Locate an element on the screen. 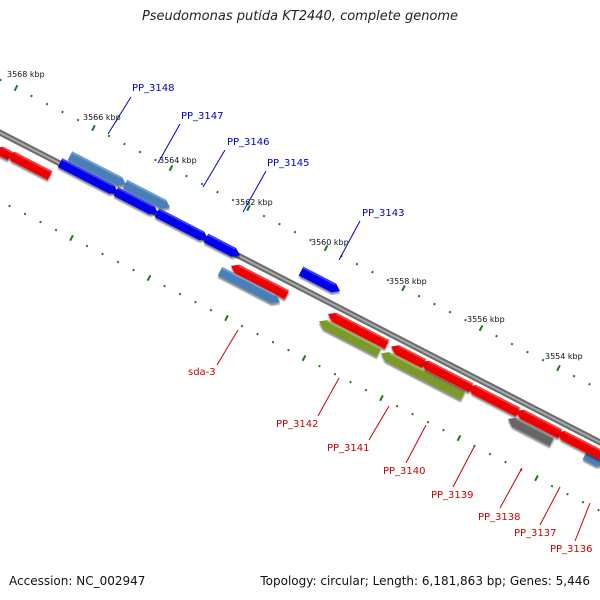  gene-pp3141-pair is located at coordinates (408, 355).